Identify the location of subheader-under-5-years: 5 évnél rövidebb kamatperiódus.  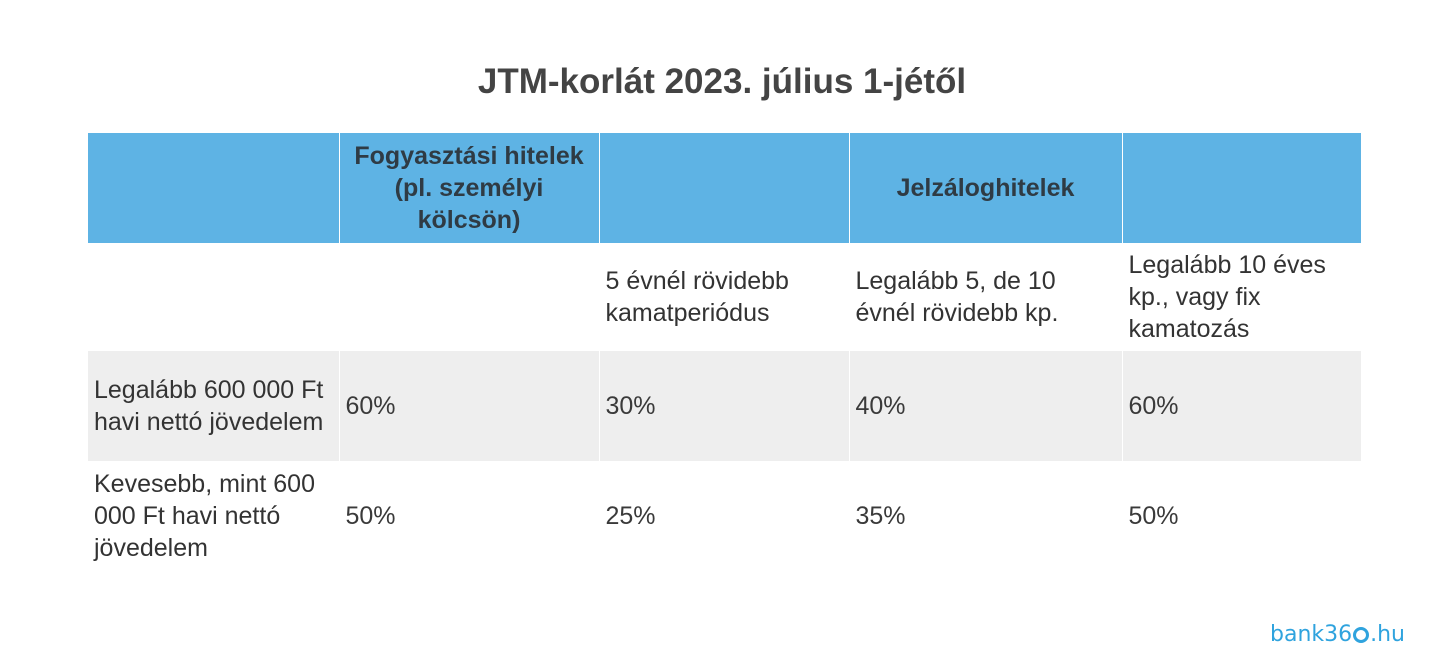
(724, 297).